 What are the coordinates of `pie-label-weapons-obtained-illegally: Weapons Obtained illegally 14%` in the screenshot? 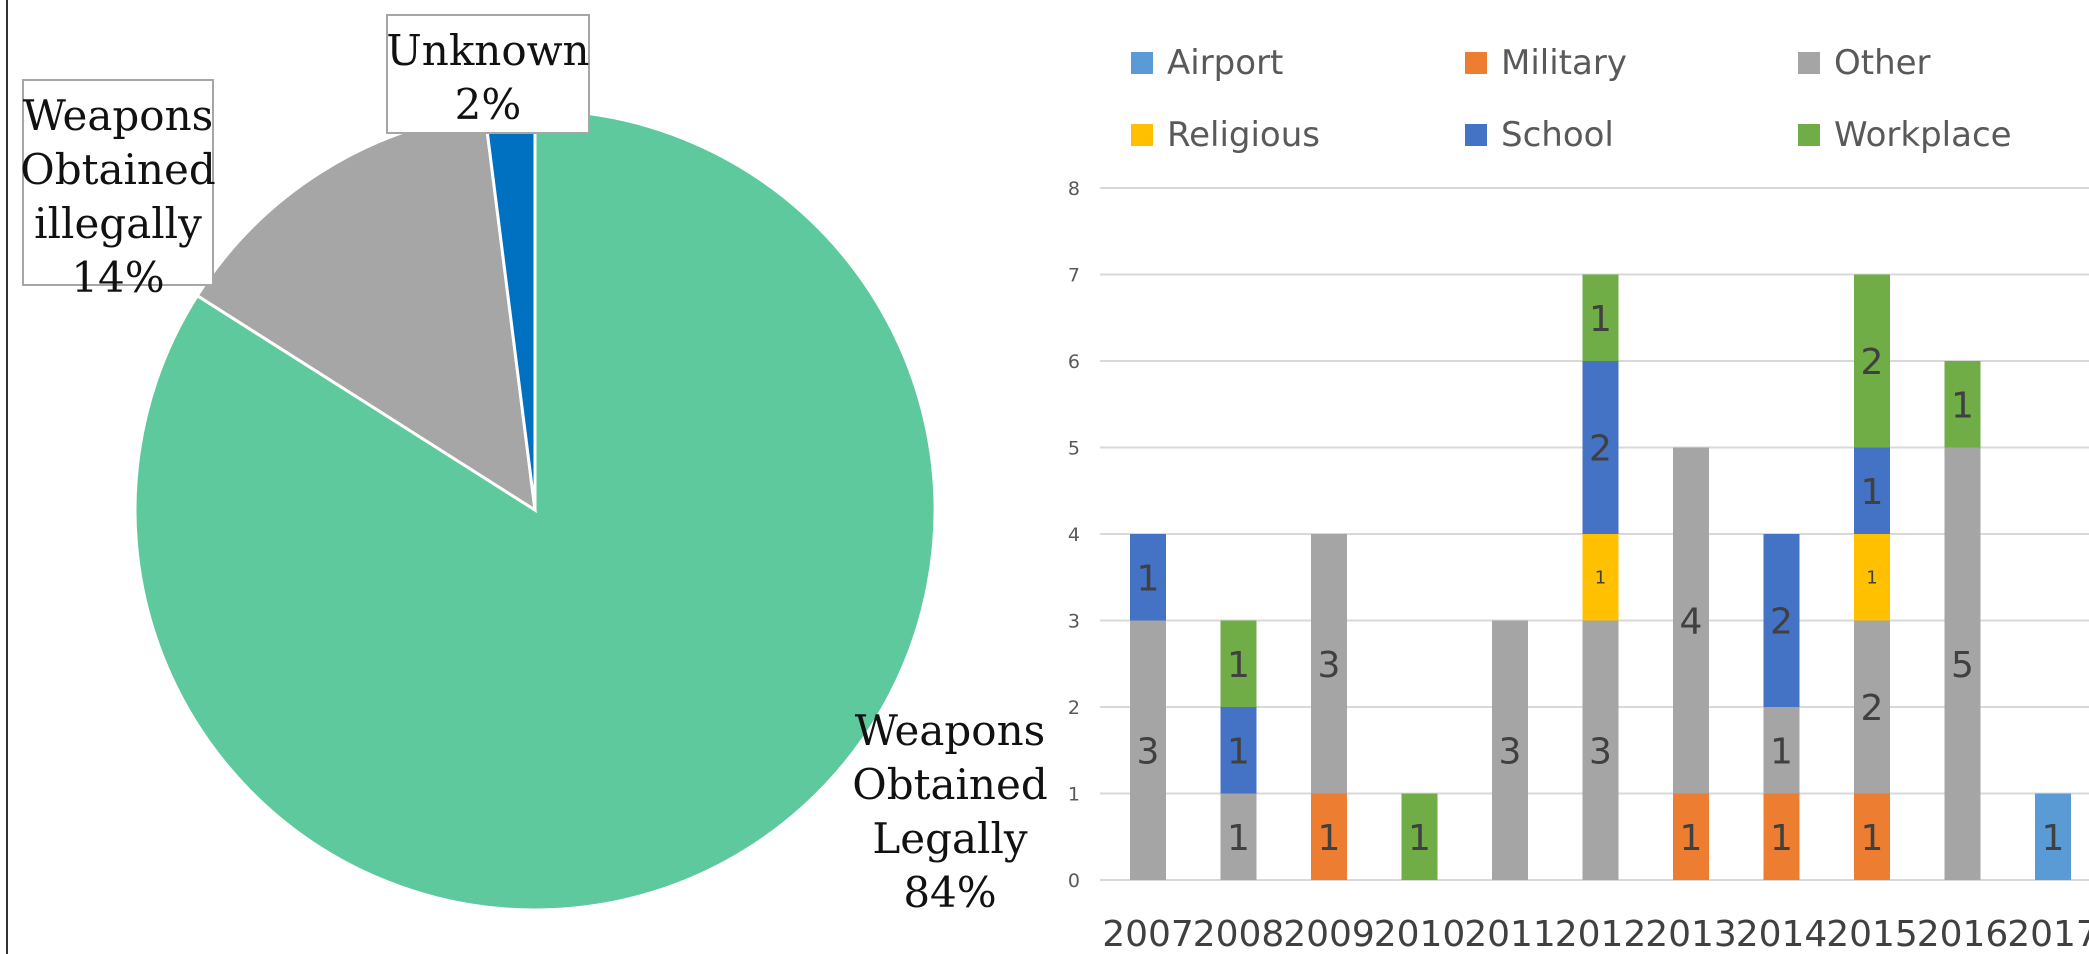 It's located at (118, 190).